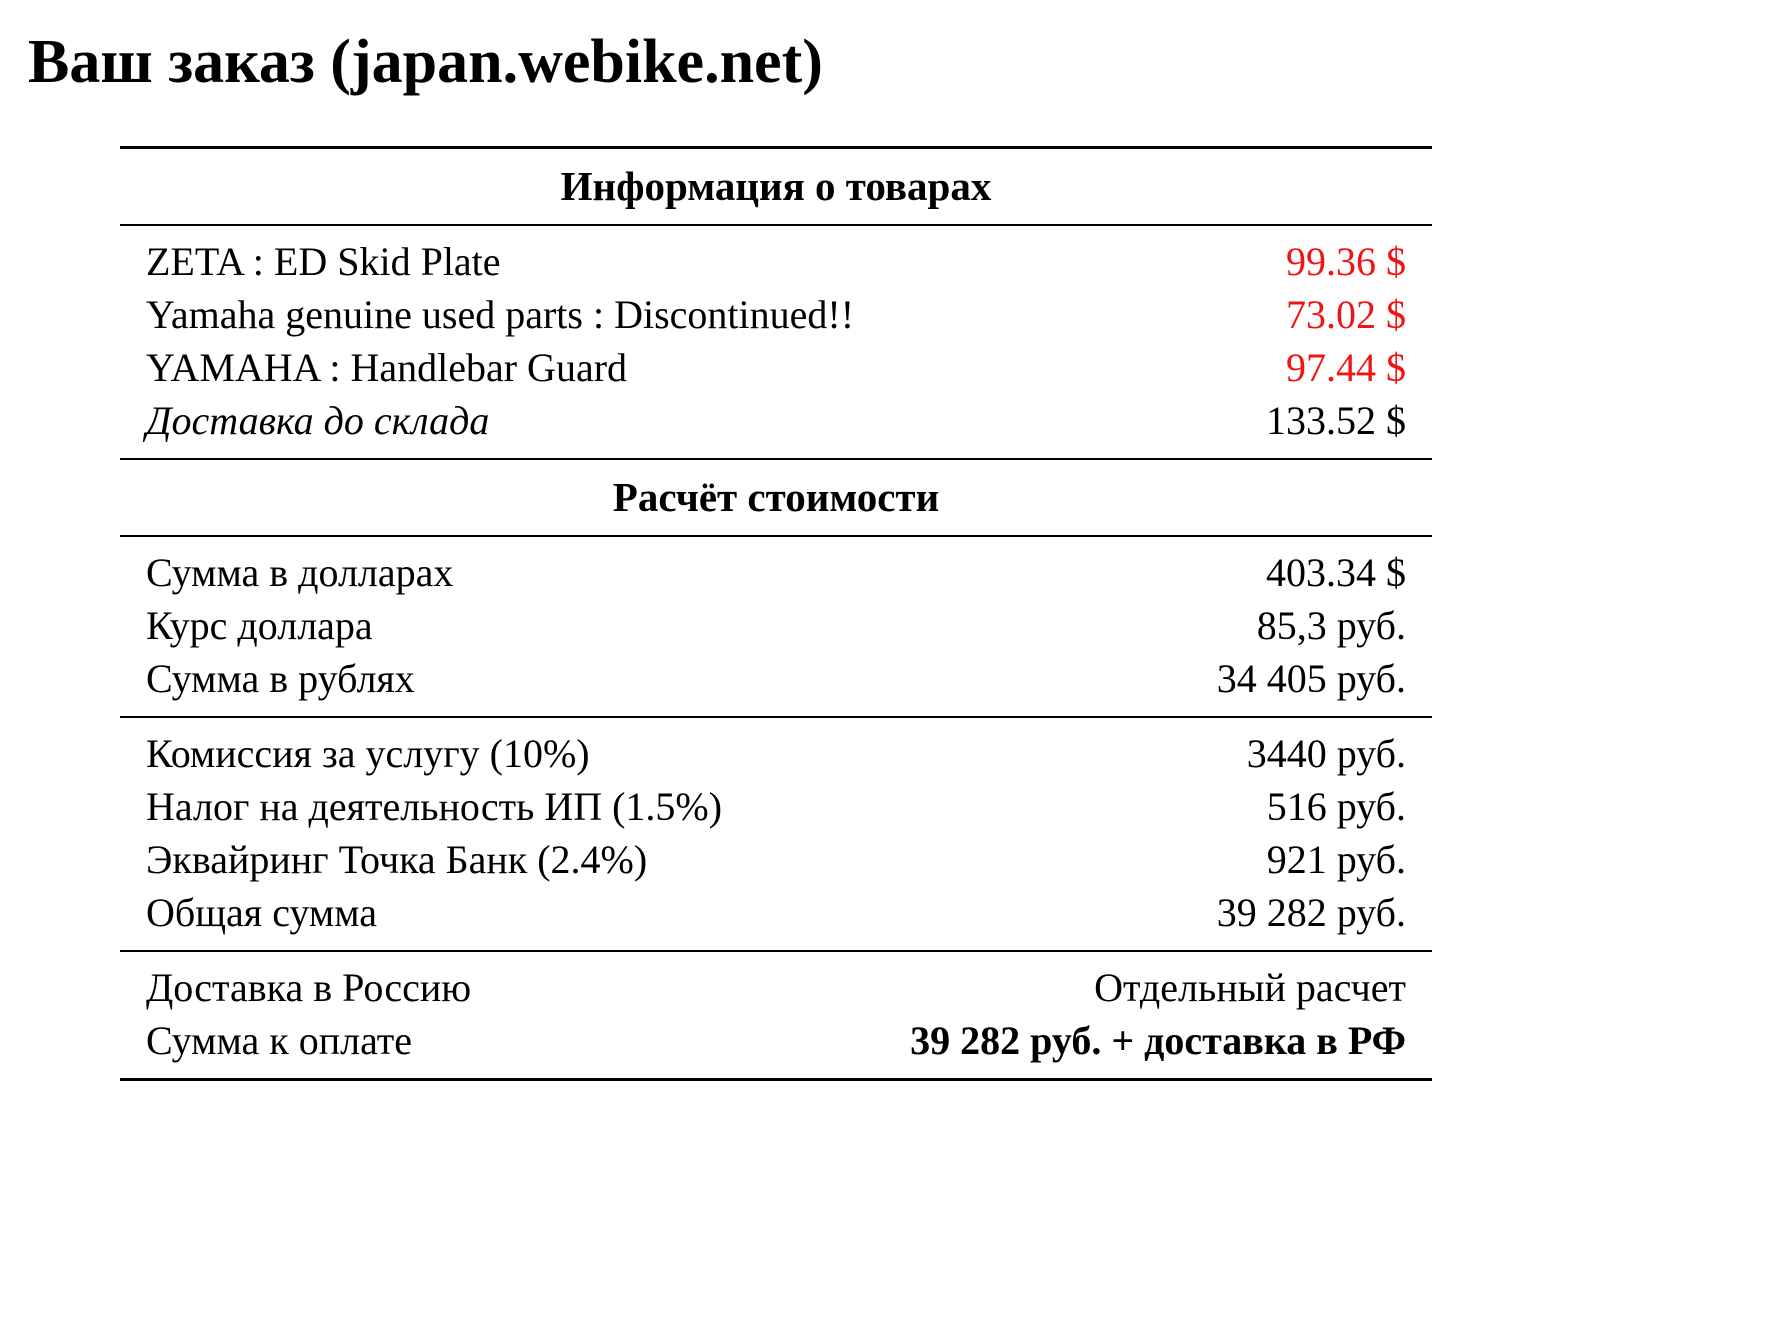 Image resolution: width=1775 pixels, height=1341 pixels. What do you see at coordinates (397, 860) in the screenshot?
I see `calc-label: Эквайринг Точка Банк (2.4%)` at bounding box center [397, 860].